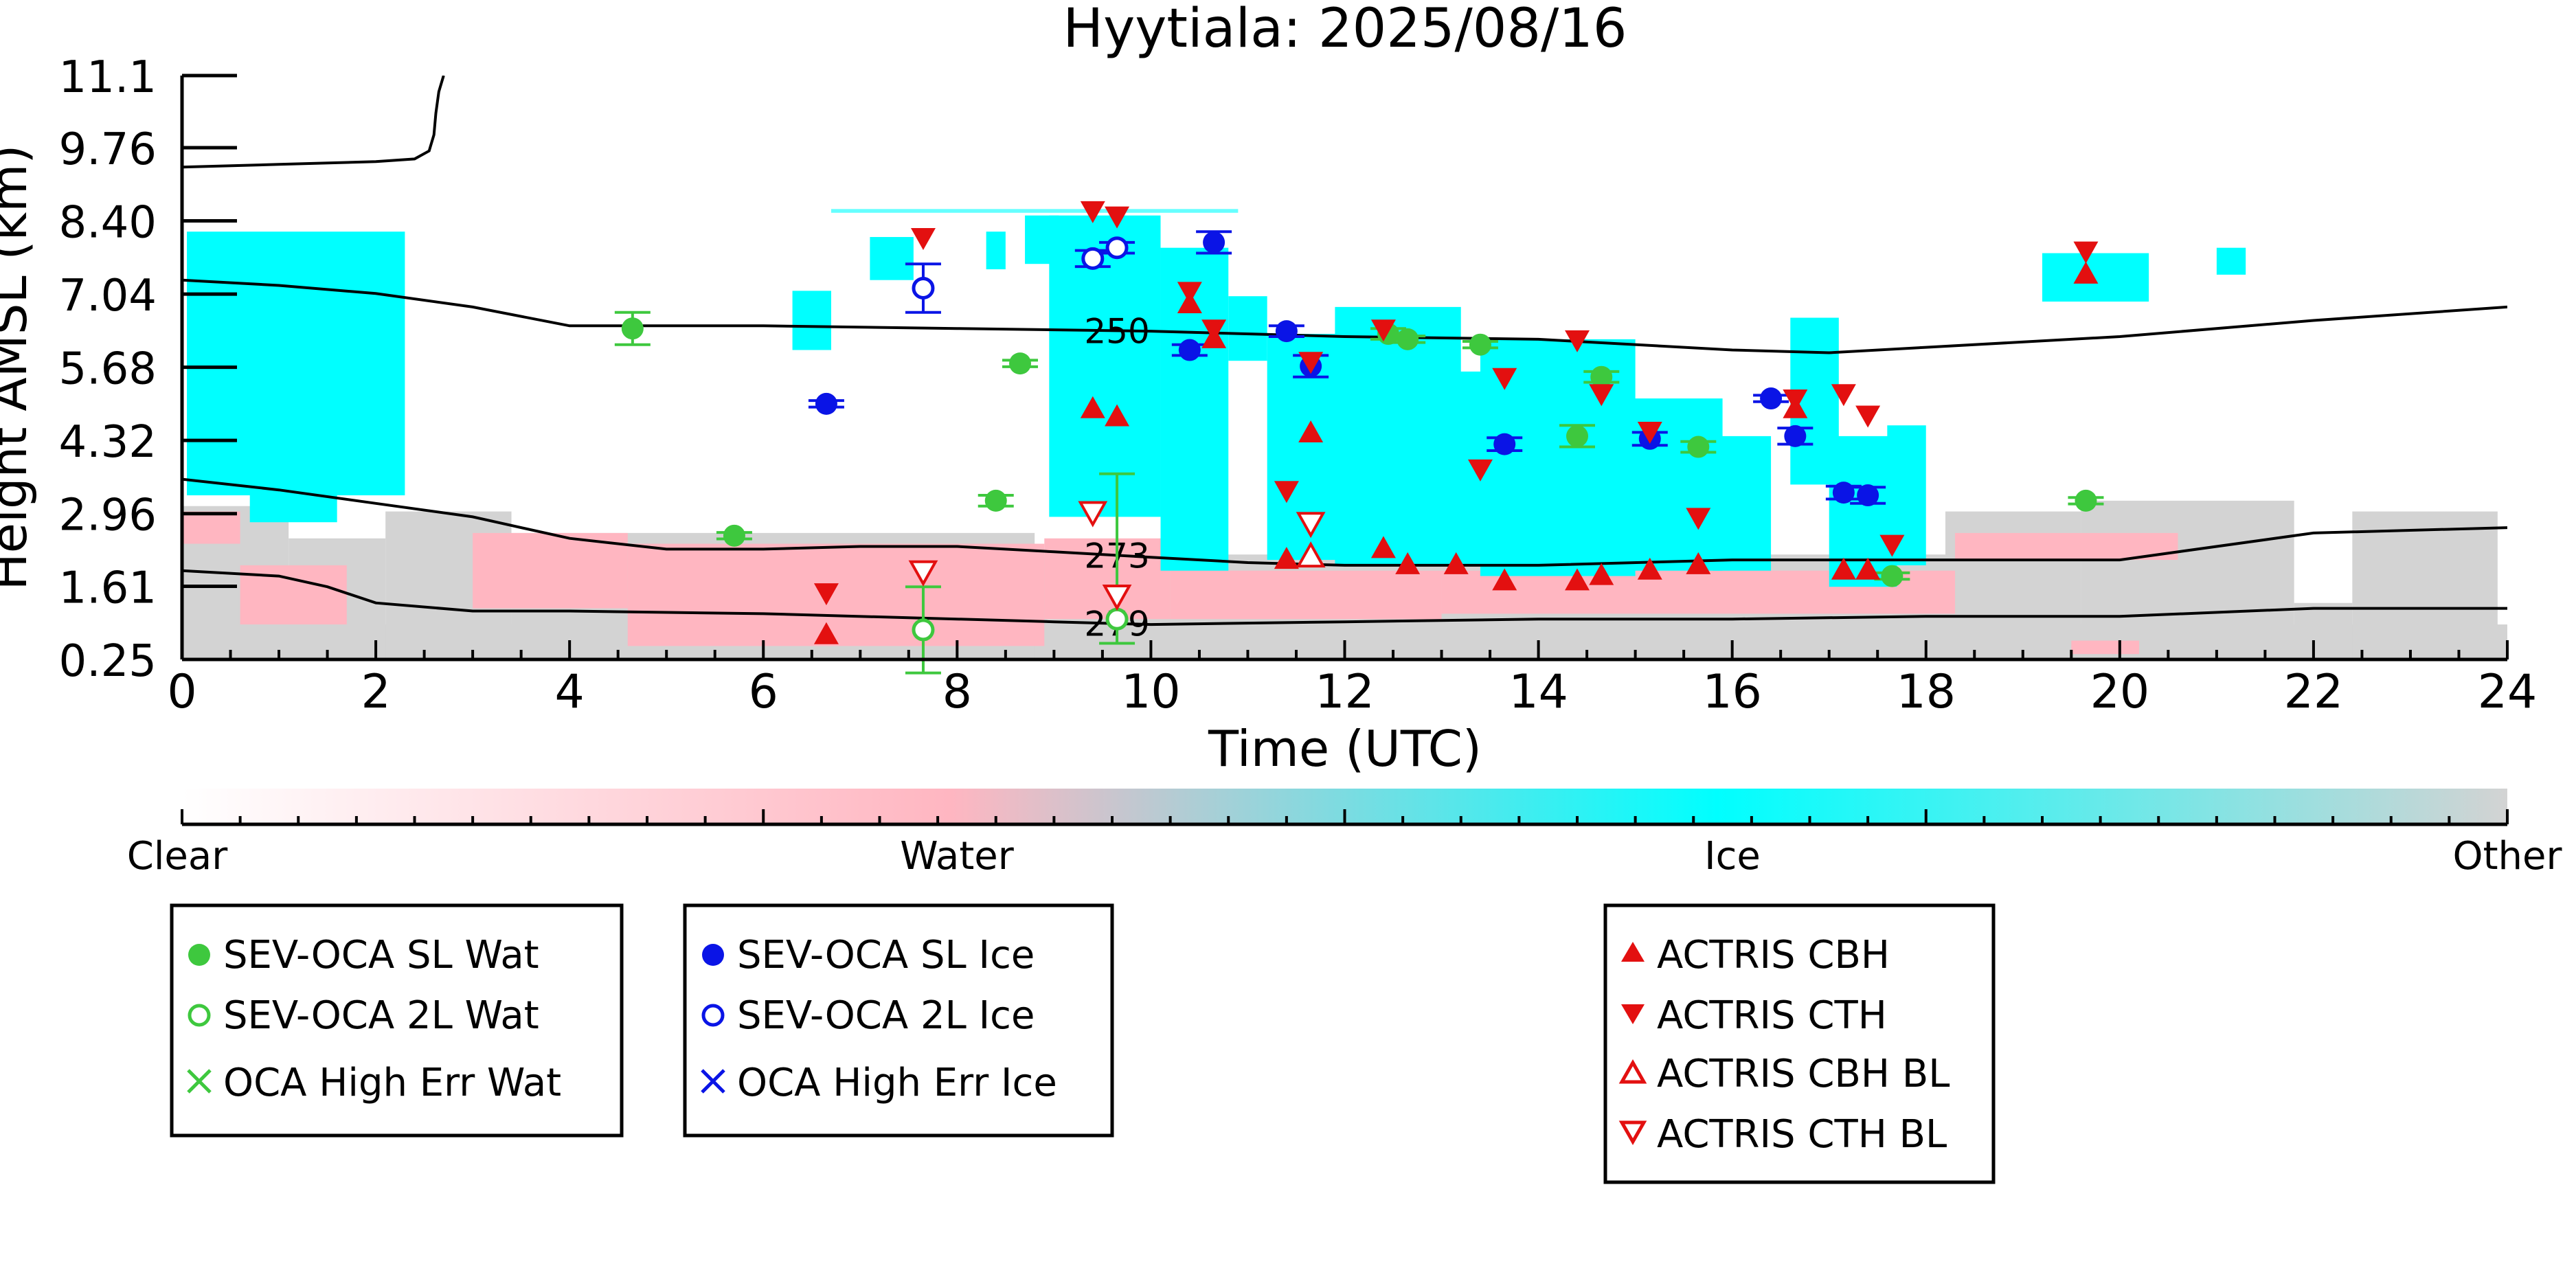 This screenshot has width=2576, height=1288. What do you see at coordinates (375, 692) in the screenshot?
I see `x-tick-label: 2` at bounding box center [375, 692].